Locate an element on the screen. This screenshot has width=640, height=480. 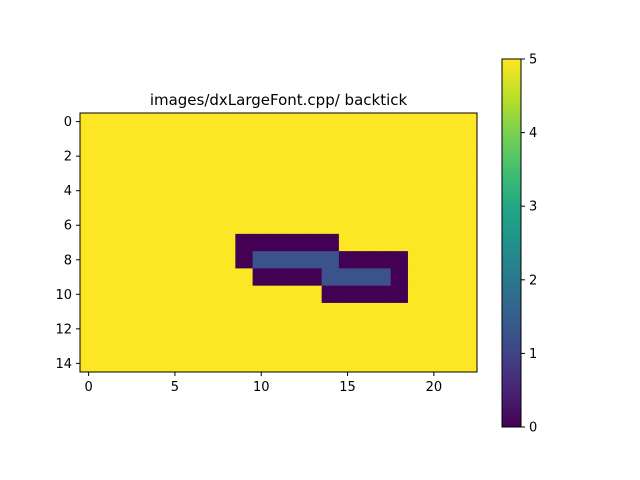
x-tick-label: 15 is located at coordinates (347, 387).